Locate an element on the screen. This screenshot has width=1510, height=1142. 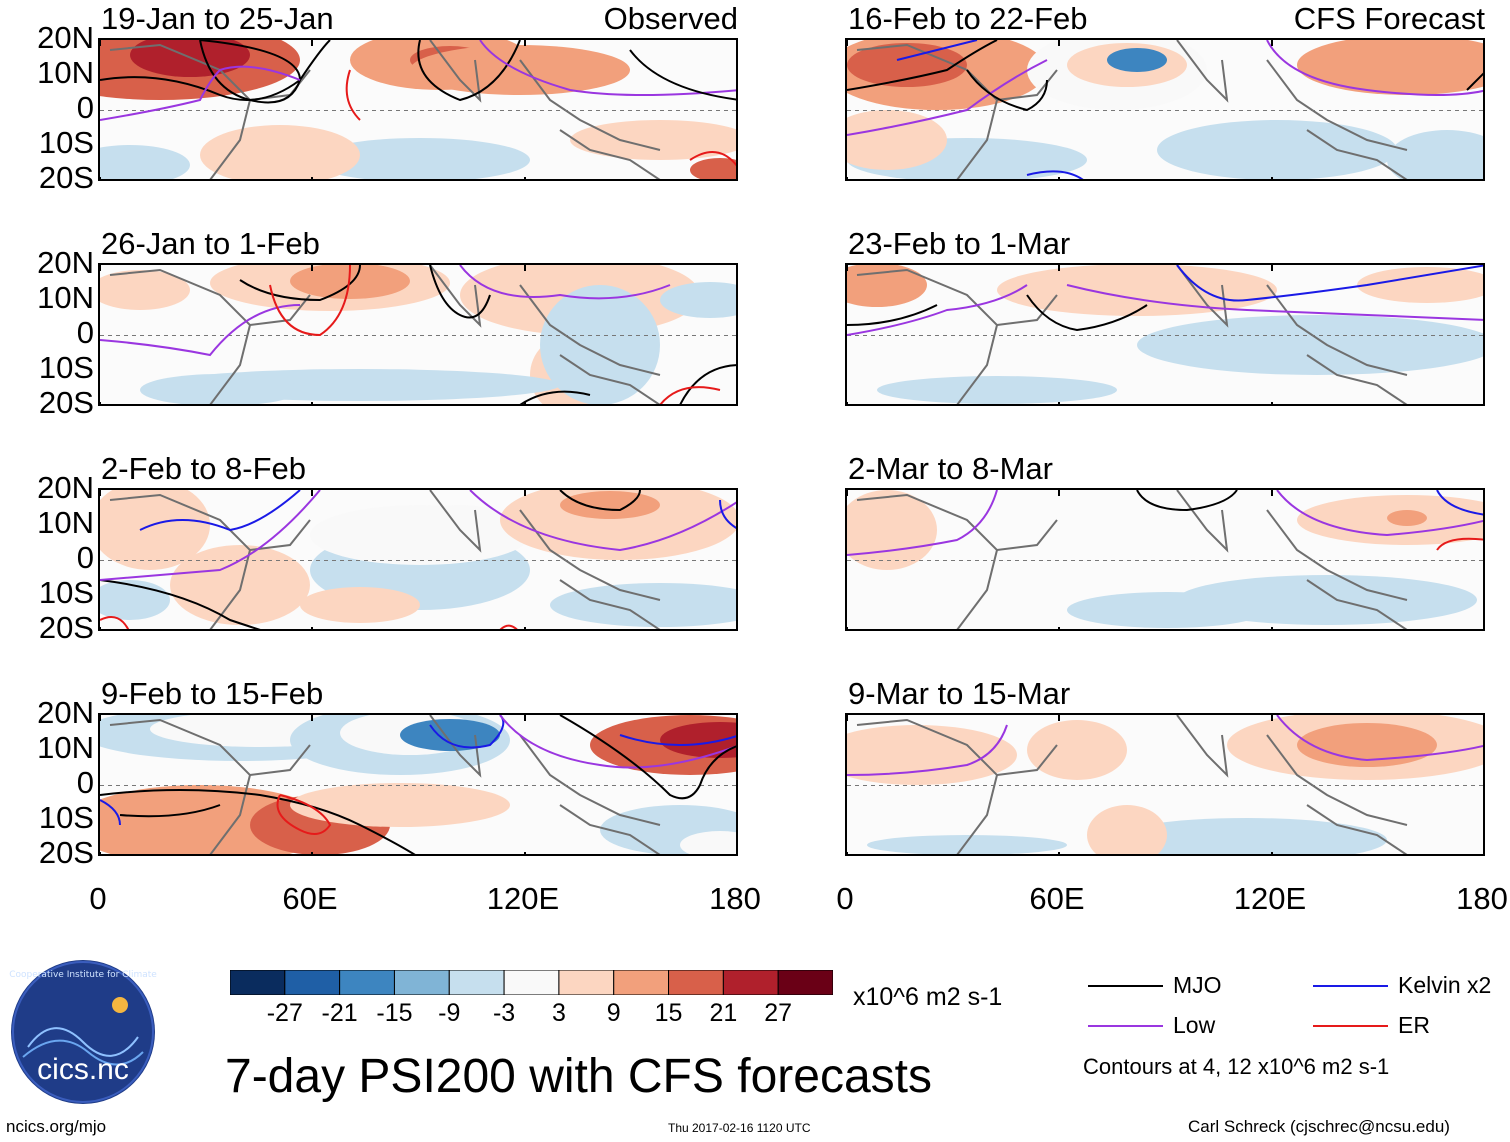
lat-label: 20N is located at coordinates (65, 262).